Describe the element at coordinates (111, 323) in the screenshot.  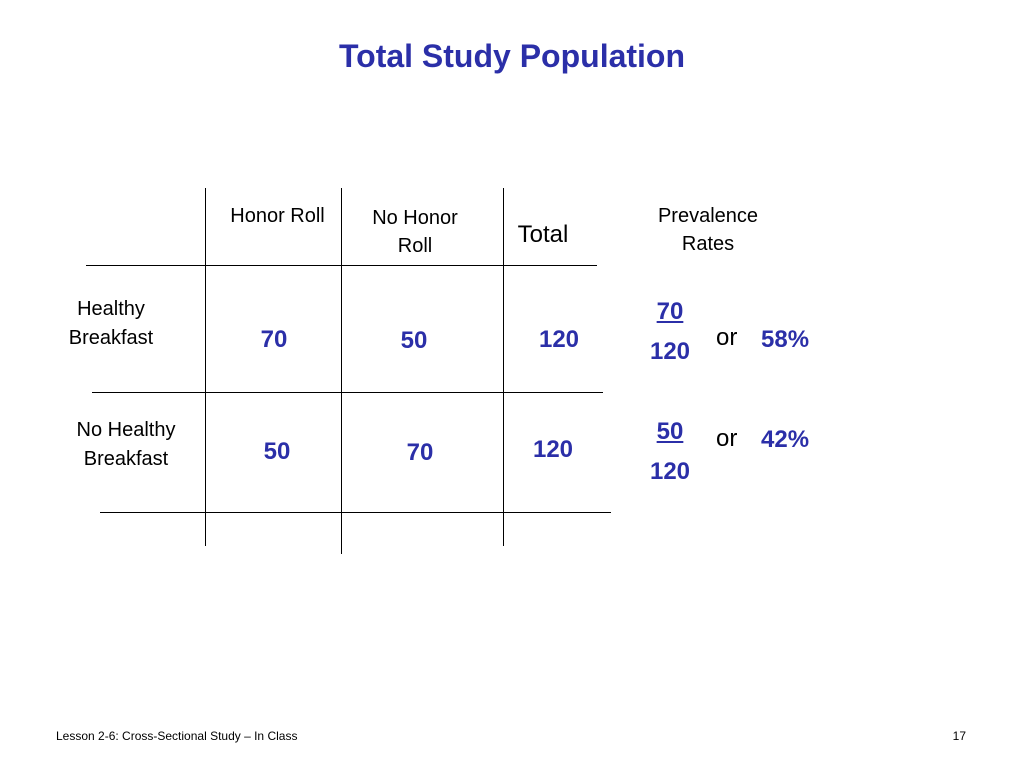
I see `row-label-healthy-breakfast: Healthy Breakfast` at that location.